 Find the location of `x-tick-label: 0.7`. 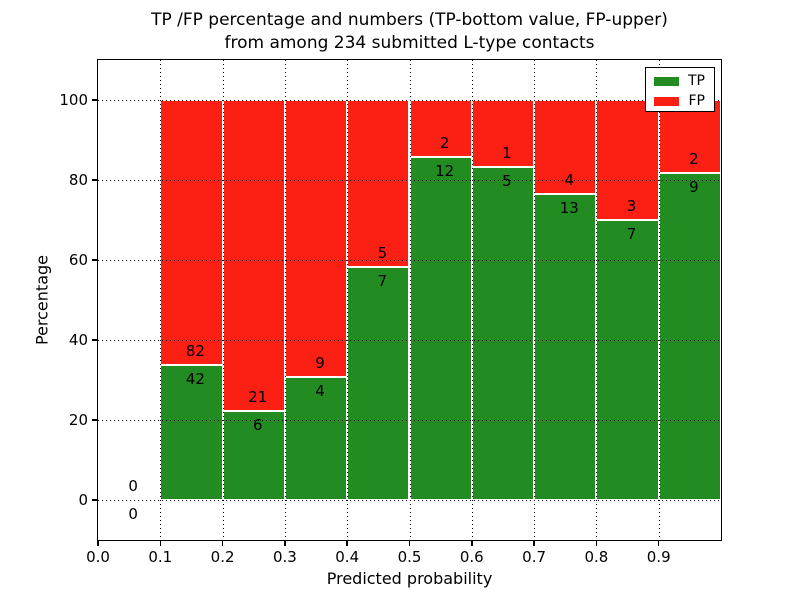

x-tick-label: 0.7 is located at coordinates (534, 557).